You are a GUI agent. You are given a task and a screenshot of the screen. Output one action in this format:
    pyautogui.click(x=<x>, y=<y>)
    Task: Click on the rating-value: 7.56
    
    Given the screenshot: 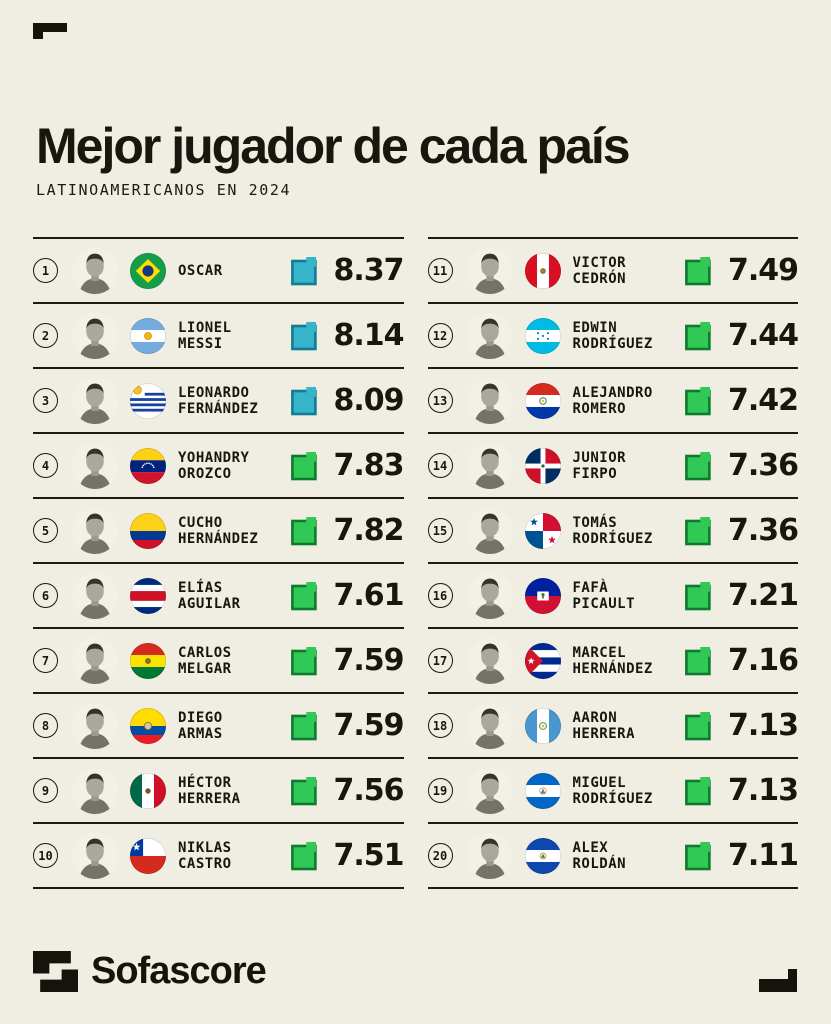 What is the action you would take?
    pyautogui.click(x=368, y=790)
    